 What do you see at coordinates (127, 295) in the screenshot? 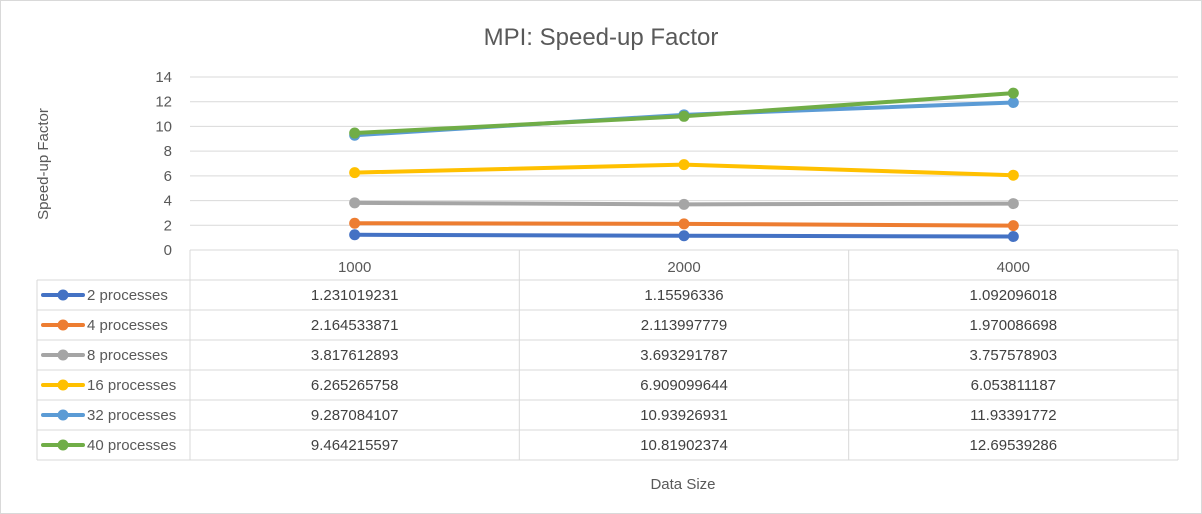
I see `legend-label: 2 processes` at bounding box center [127, 295].